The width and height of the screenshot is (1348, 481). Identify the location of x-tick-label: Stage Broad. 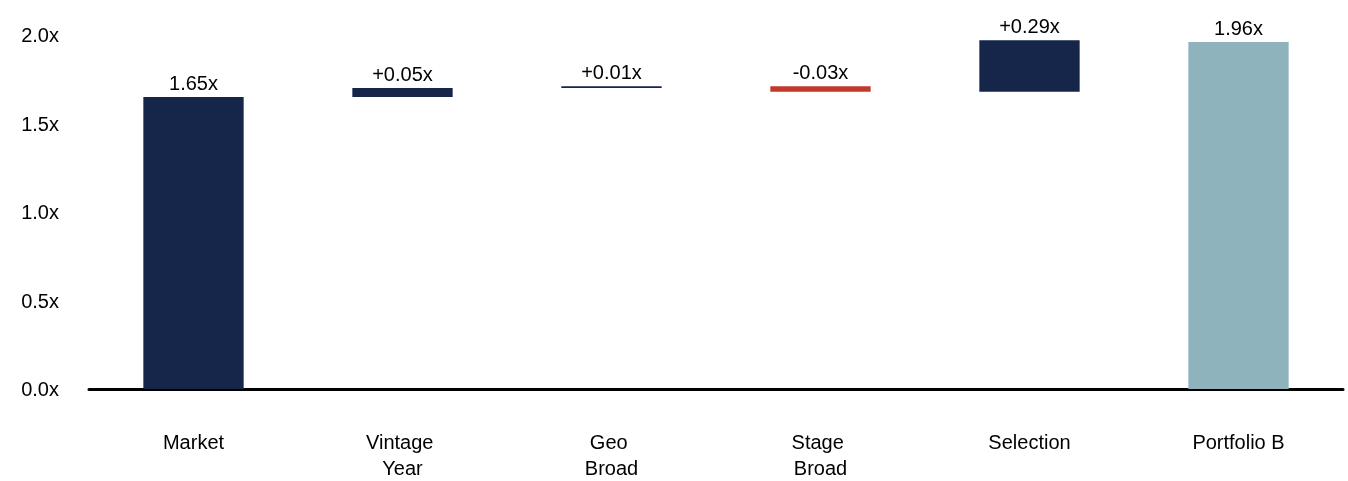
(820, 455).